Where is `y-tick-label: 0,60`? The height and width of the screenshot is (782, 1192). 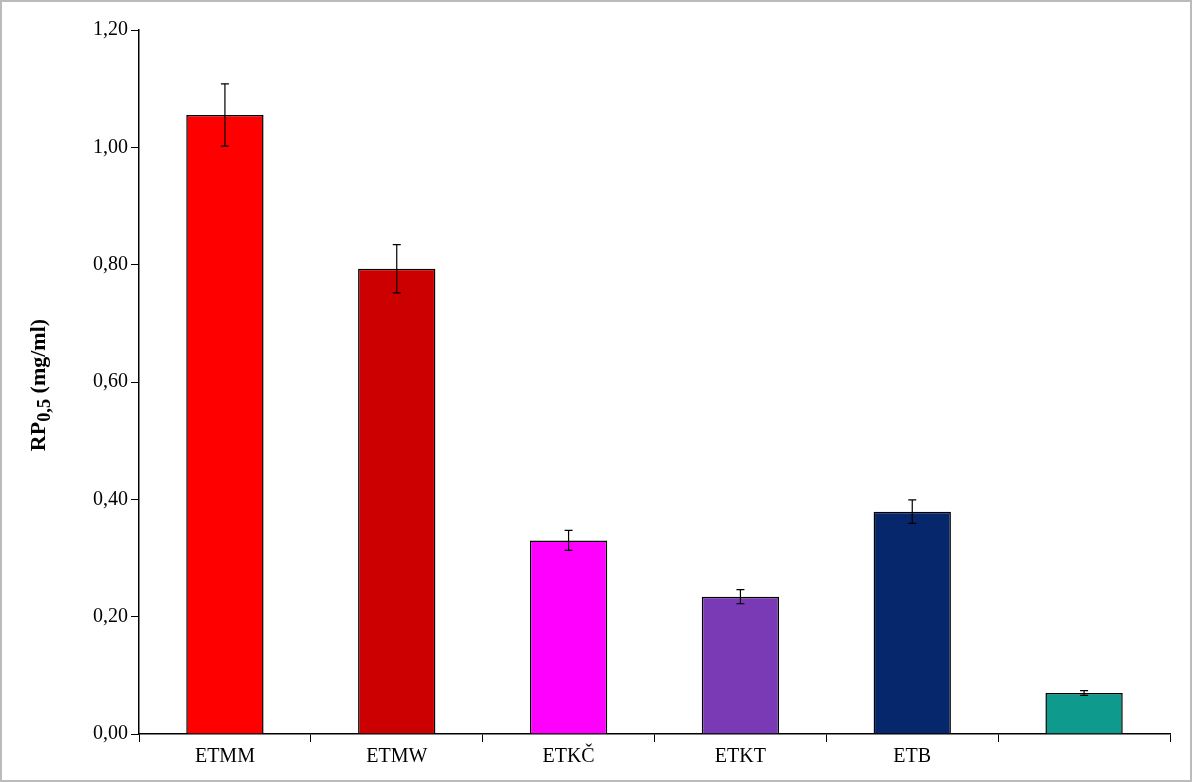 y-tick-label: 0,60 is located at coordinates (110, 380).